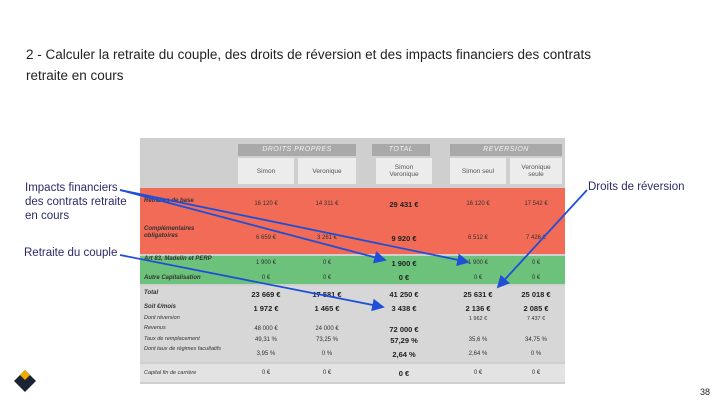 Image resolution: width=720 pixels, height=405 pixels. I want to click on cell-comp-veronique: 3 261 €, so click(327, 238).